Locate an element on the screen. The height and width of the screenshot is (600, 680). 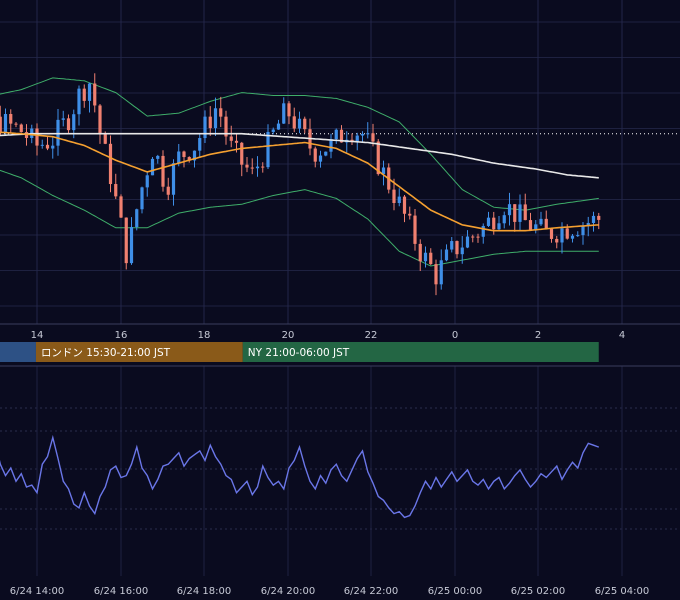
time-tick-label: 6/24 20:00 is located at coordinates (288, 591).